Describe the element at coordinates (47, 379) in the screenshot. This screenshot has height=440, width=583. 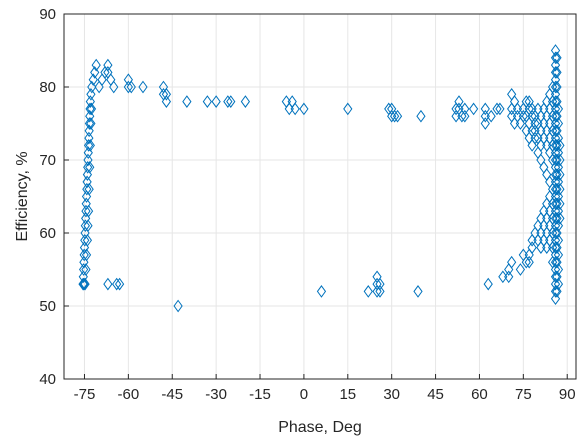
I see `y-tick-label: 40` at that location.